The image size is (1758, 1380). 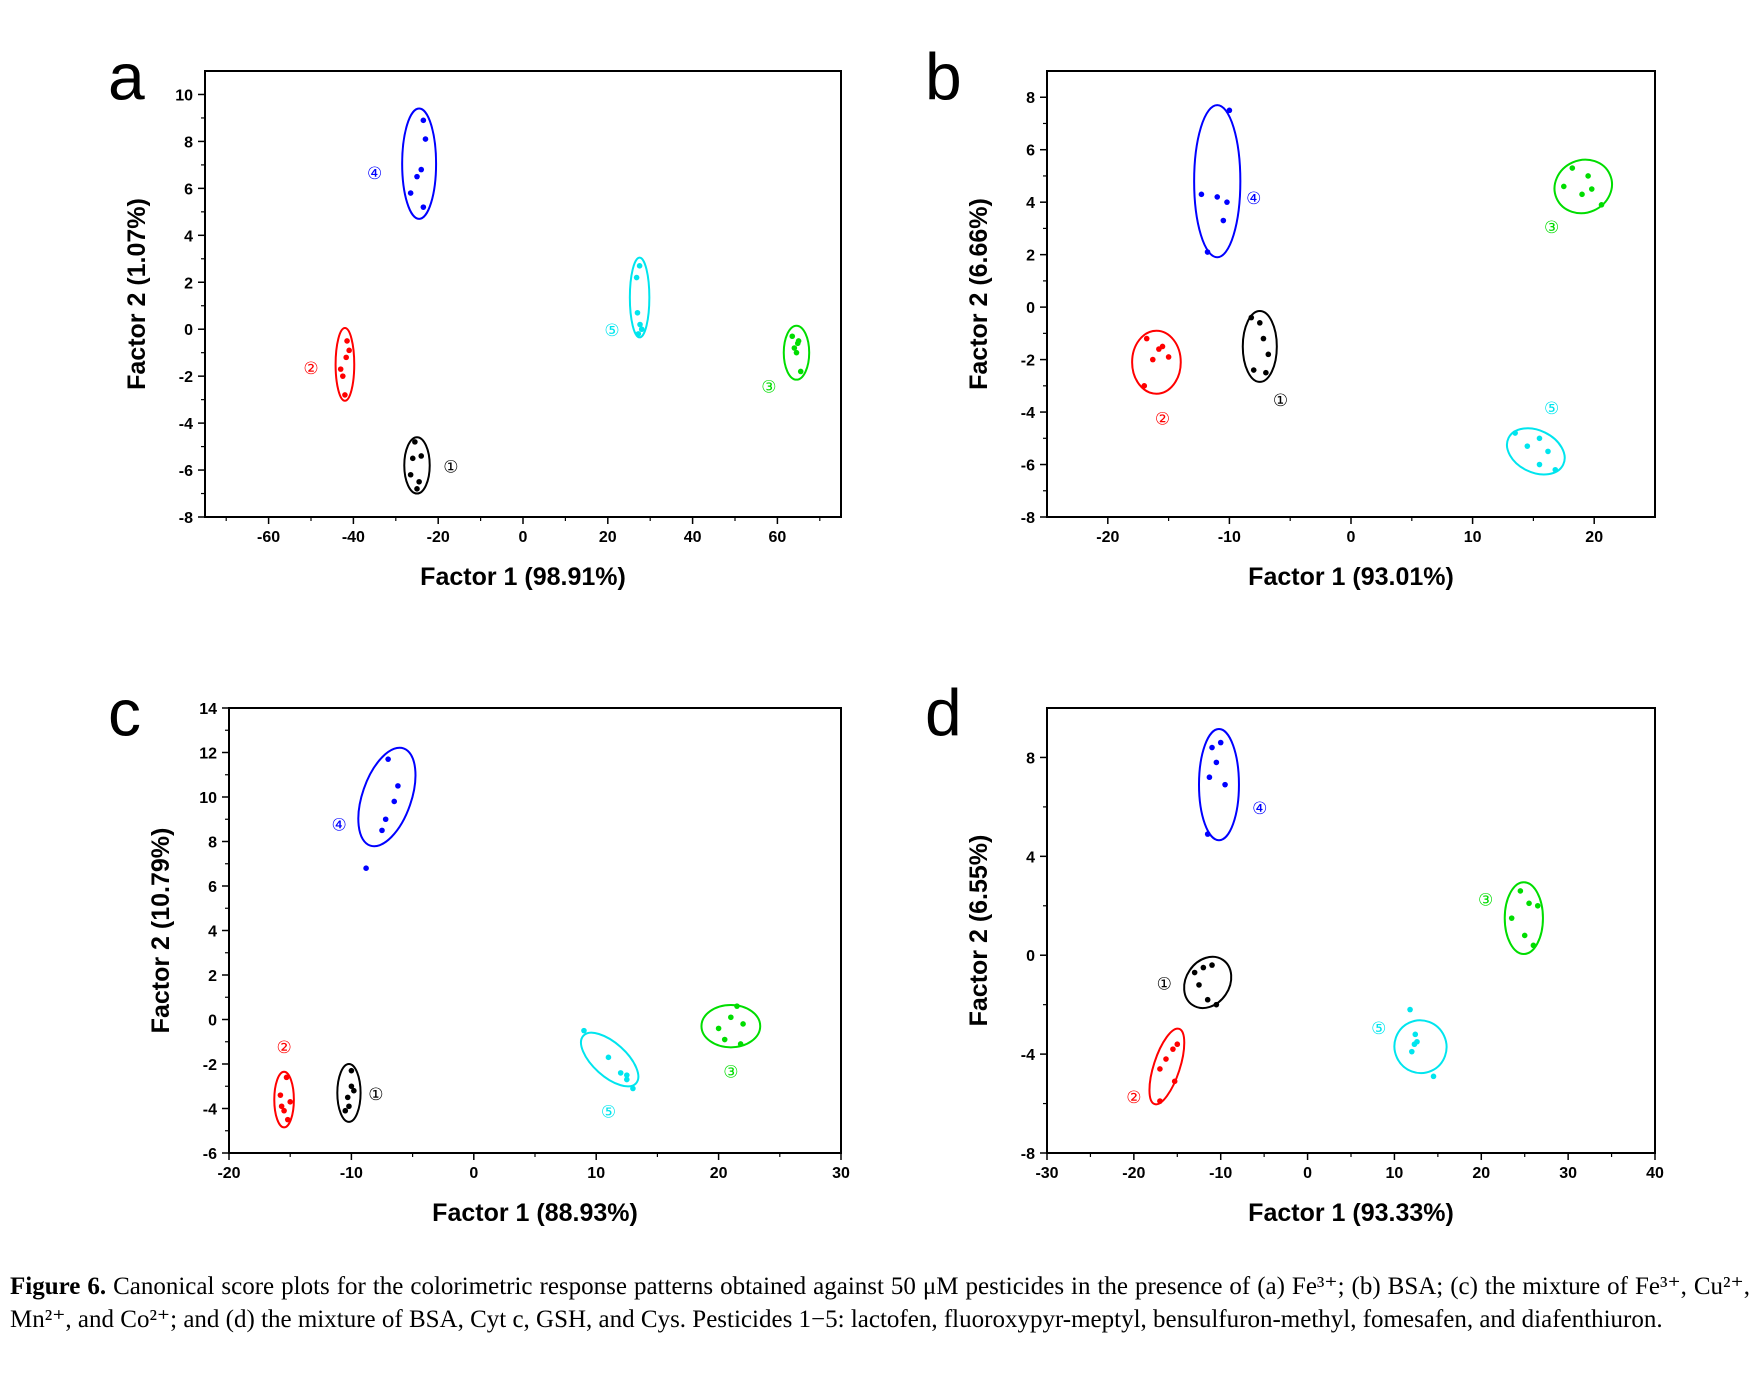 I want to click on x-tick-label: 30, so click(x=841, y=1173).